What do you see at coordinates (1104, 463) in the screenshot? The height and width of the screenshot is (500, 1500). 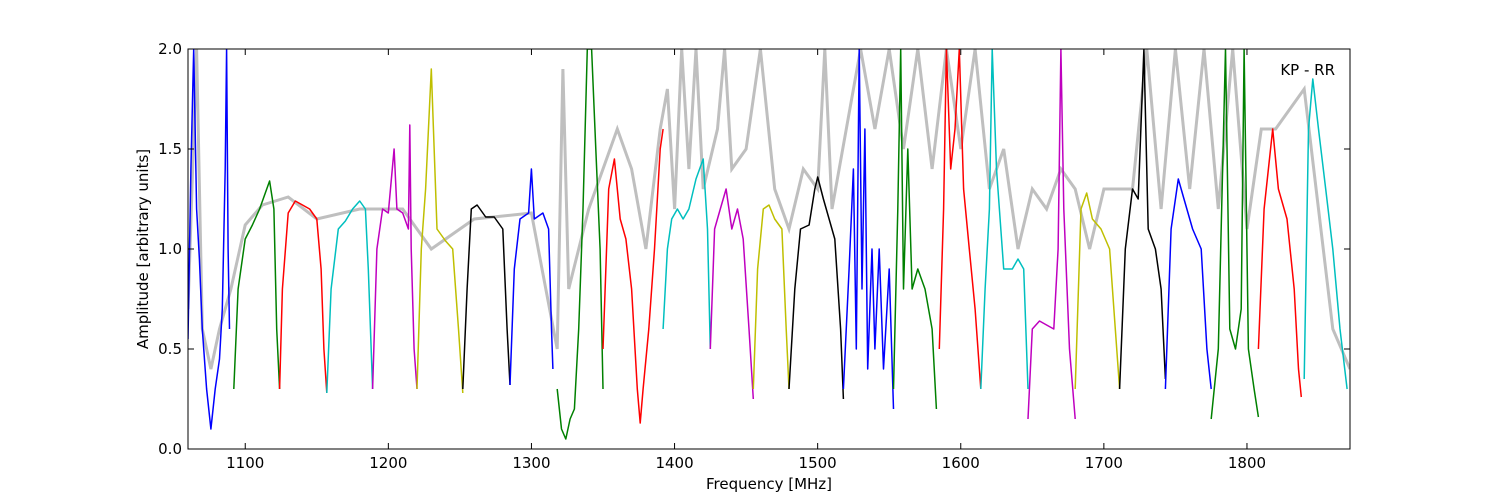 I see `x-tick-label: 1700` at bounding box center [1104, 463].